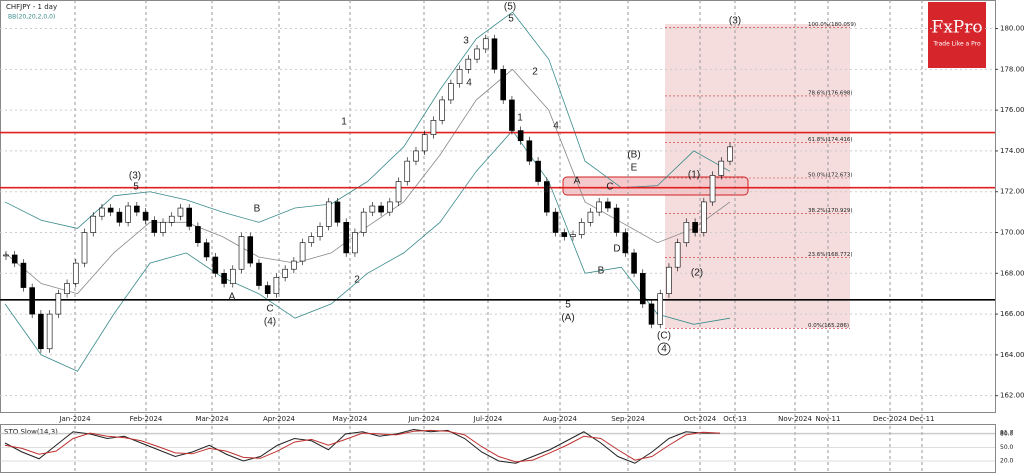 This screenshot has height=474, width=1024. What do you see at coordinates (560, 419) in the screenshot?
I see `x-tick-label: Aug-2024` at bounding box center [560, 419].